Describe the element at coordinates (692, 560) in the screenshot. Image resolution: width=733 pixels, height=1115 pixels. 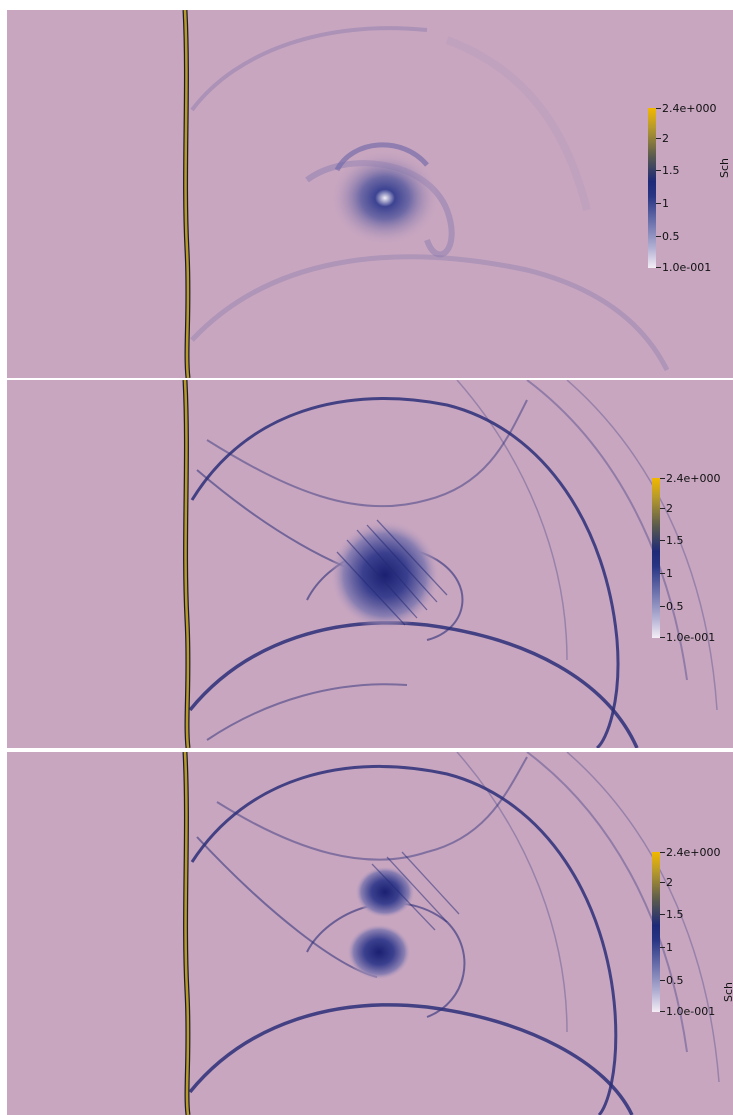
I see `colorbar-2: 2.4e+000 2 1.5 1 0.5 1.0e-001` at that location.